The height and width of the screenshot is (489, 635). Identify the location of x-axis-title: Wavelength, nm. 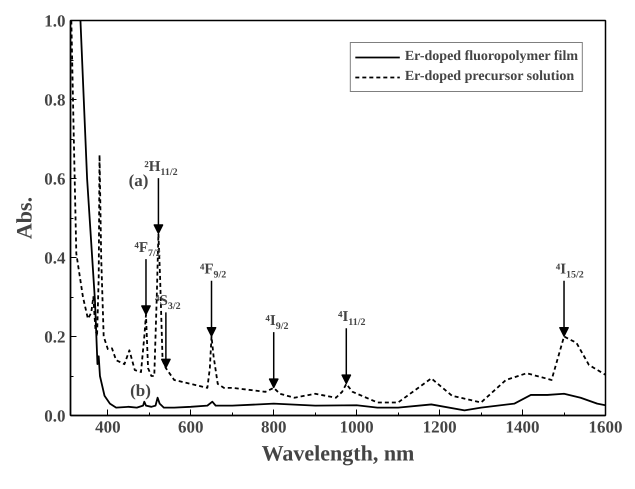
(338, 453).